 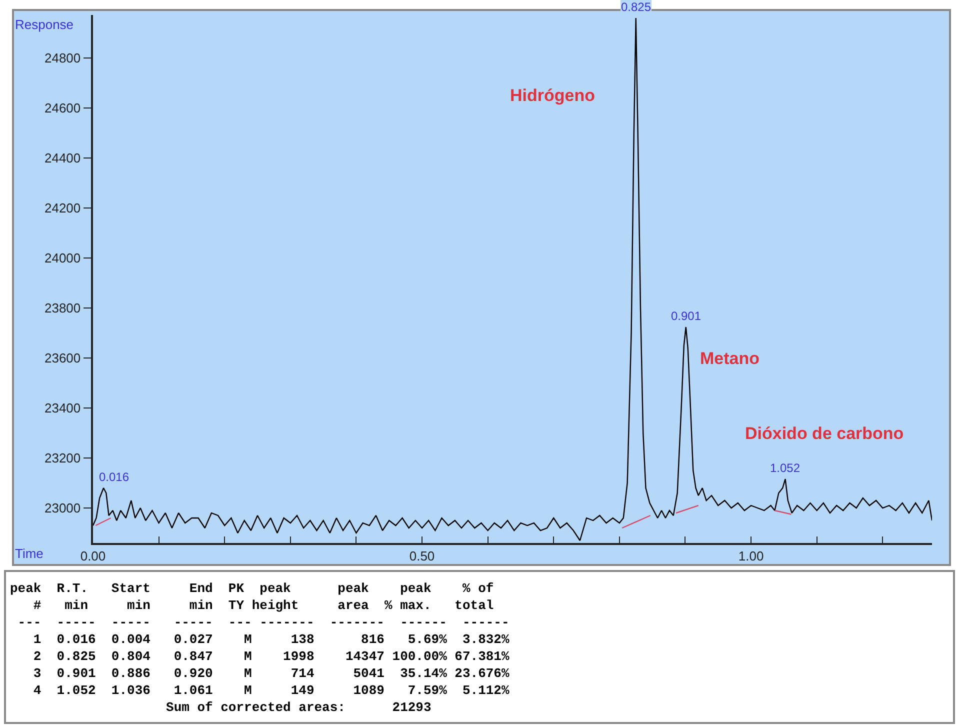 What do you see at coordinates (62, 158) in the screenshot?
I see `y-tick-label: 24400` at bounding box center [62, 158].